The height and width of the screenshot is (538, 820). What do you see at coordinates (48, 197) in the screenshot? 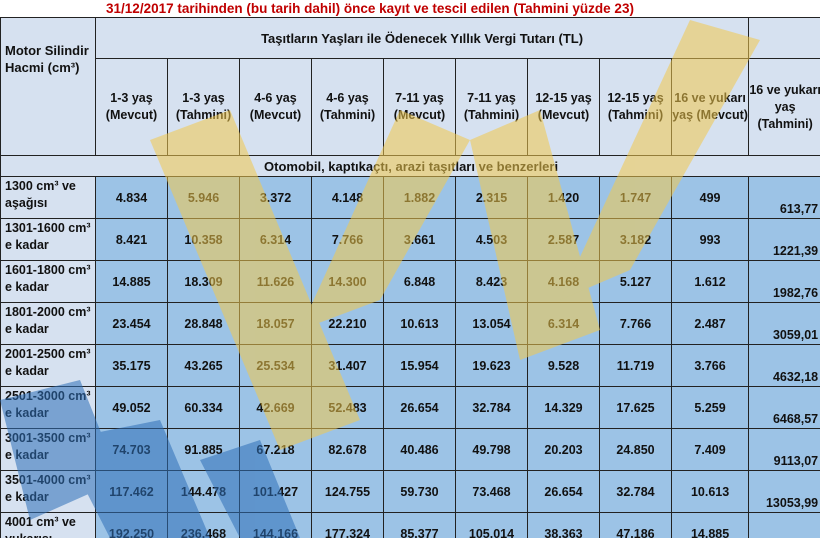
I see `row-label: 1300 cm³ ve aşağısı` at bounding box center [48, 197].